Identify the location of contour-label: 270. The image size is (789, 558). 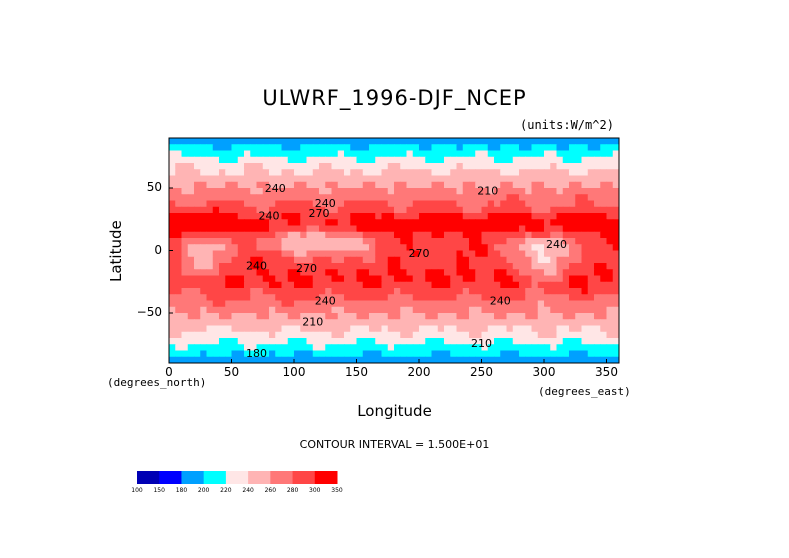
(319, 213).